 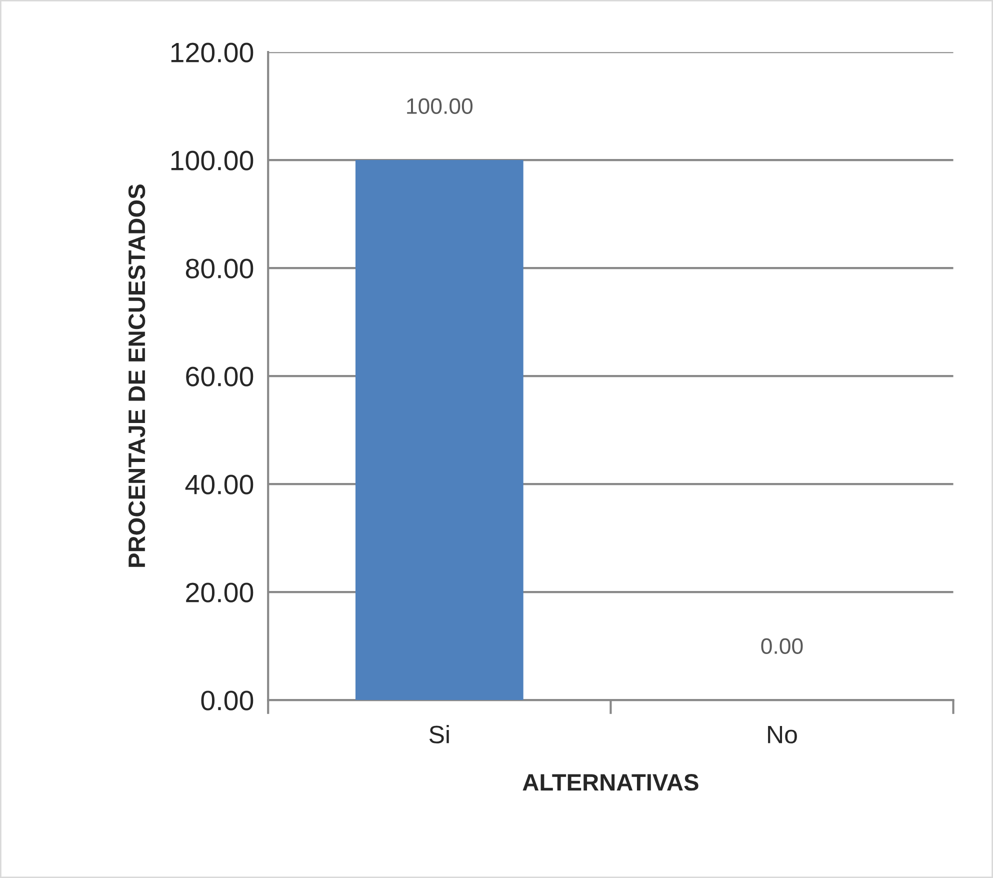 What do you see at coordinates (220, 376) in the screenshot?
I see `y-tick-label: 60.00` at bounding box center [220, 376].